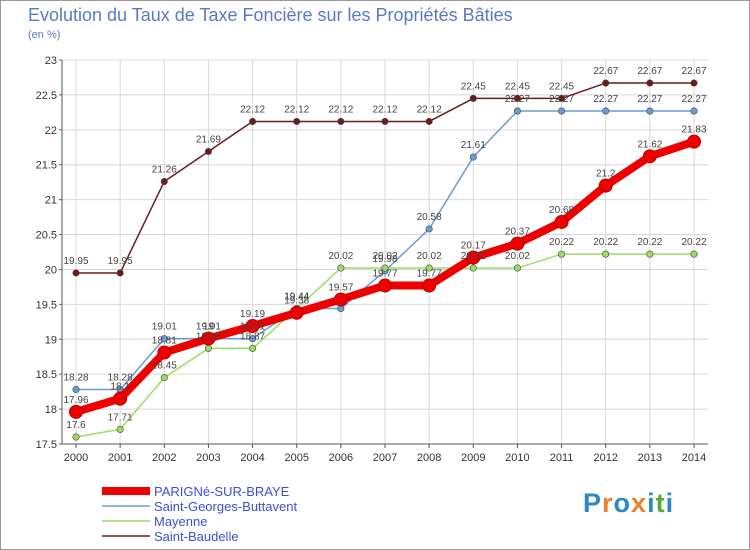  I want to click on x-tick-label: 2004, so click(252, 458).